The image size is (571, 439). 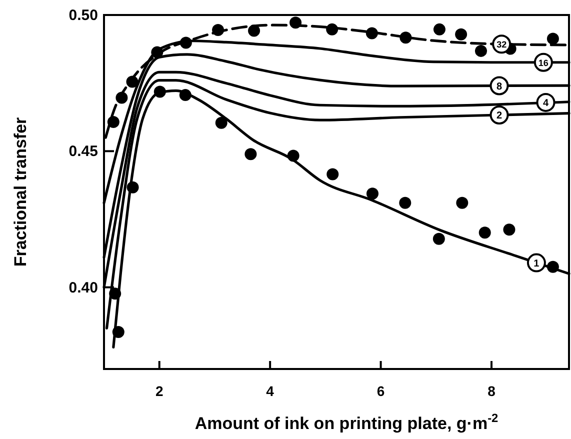 What do you see at coordinates (83, 151) in the screenshot?
I see `y-tick-label: 0.45` at bounding box center [83, 151].